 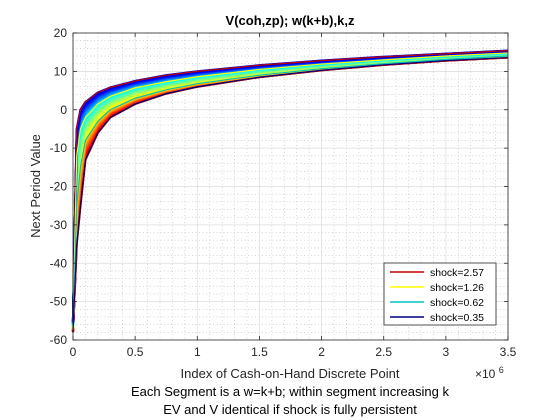 I want to click on y-tick-label: -60, so click(x=59, y=340).